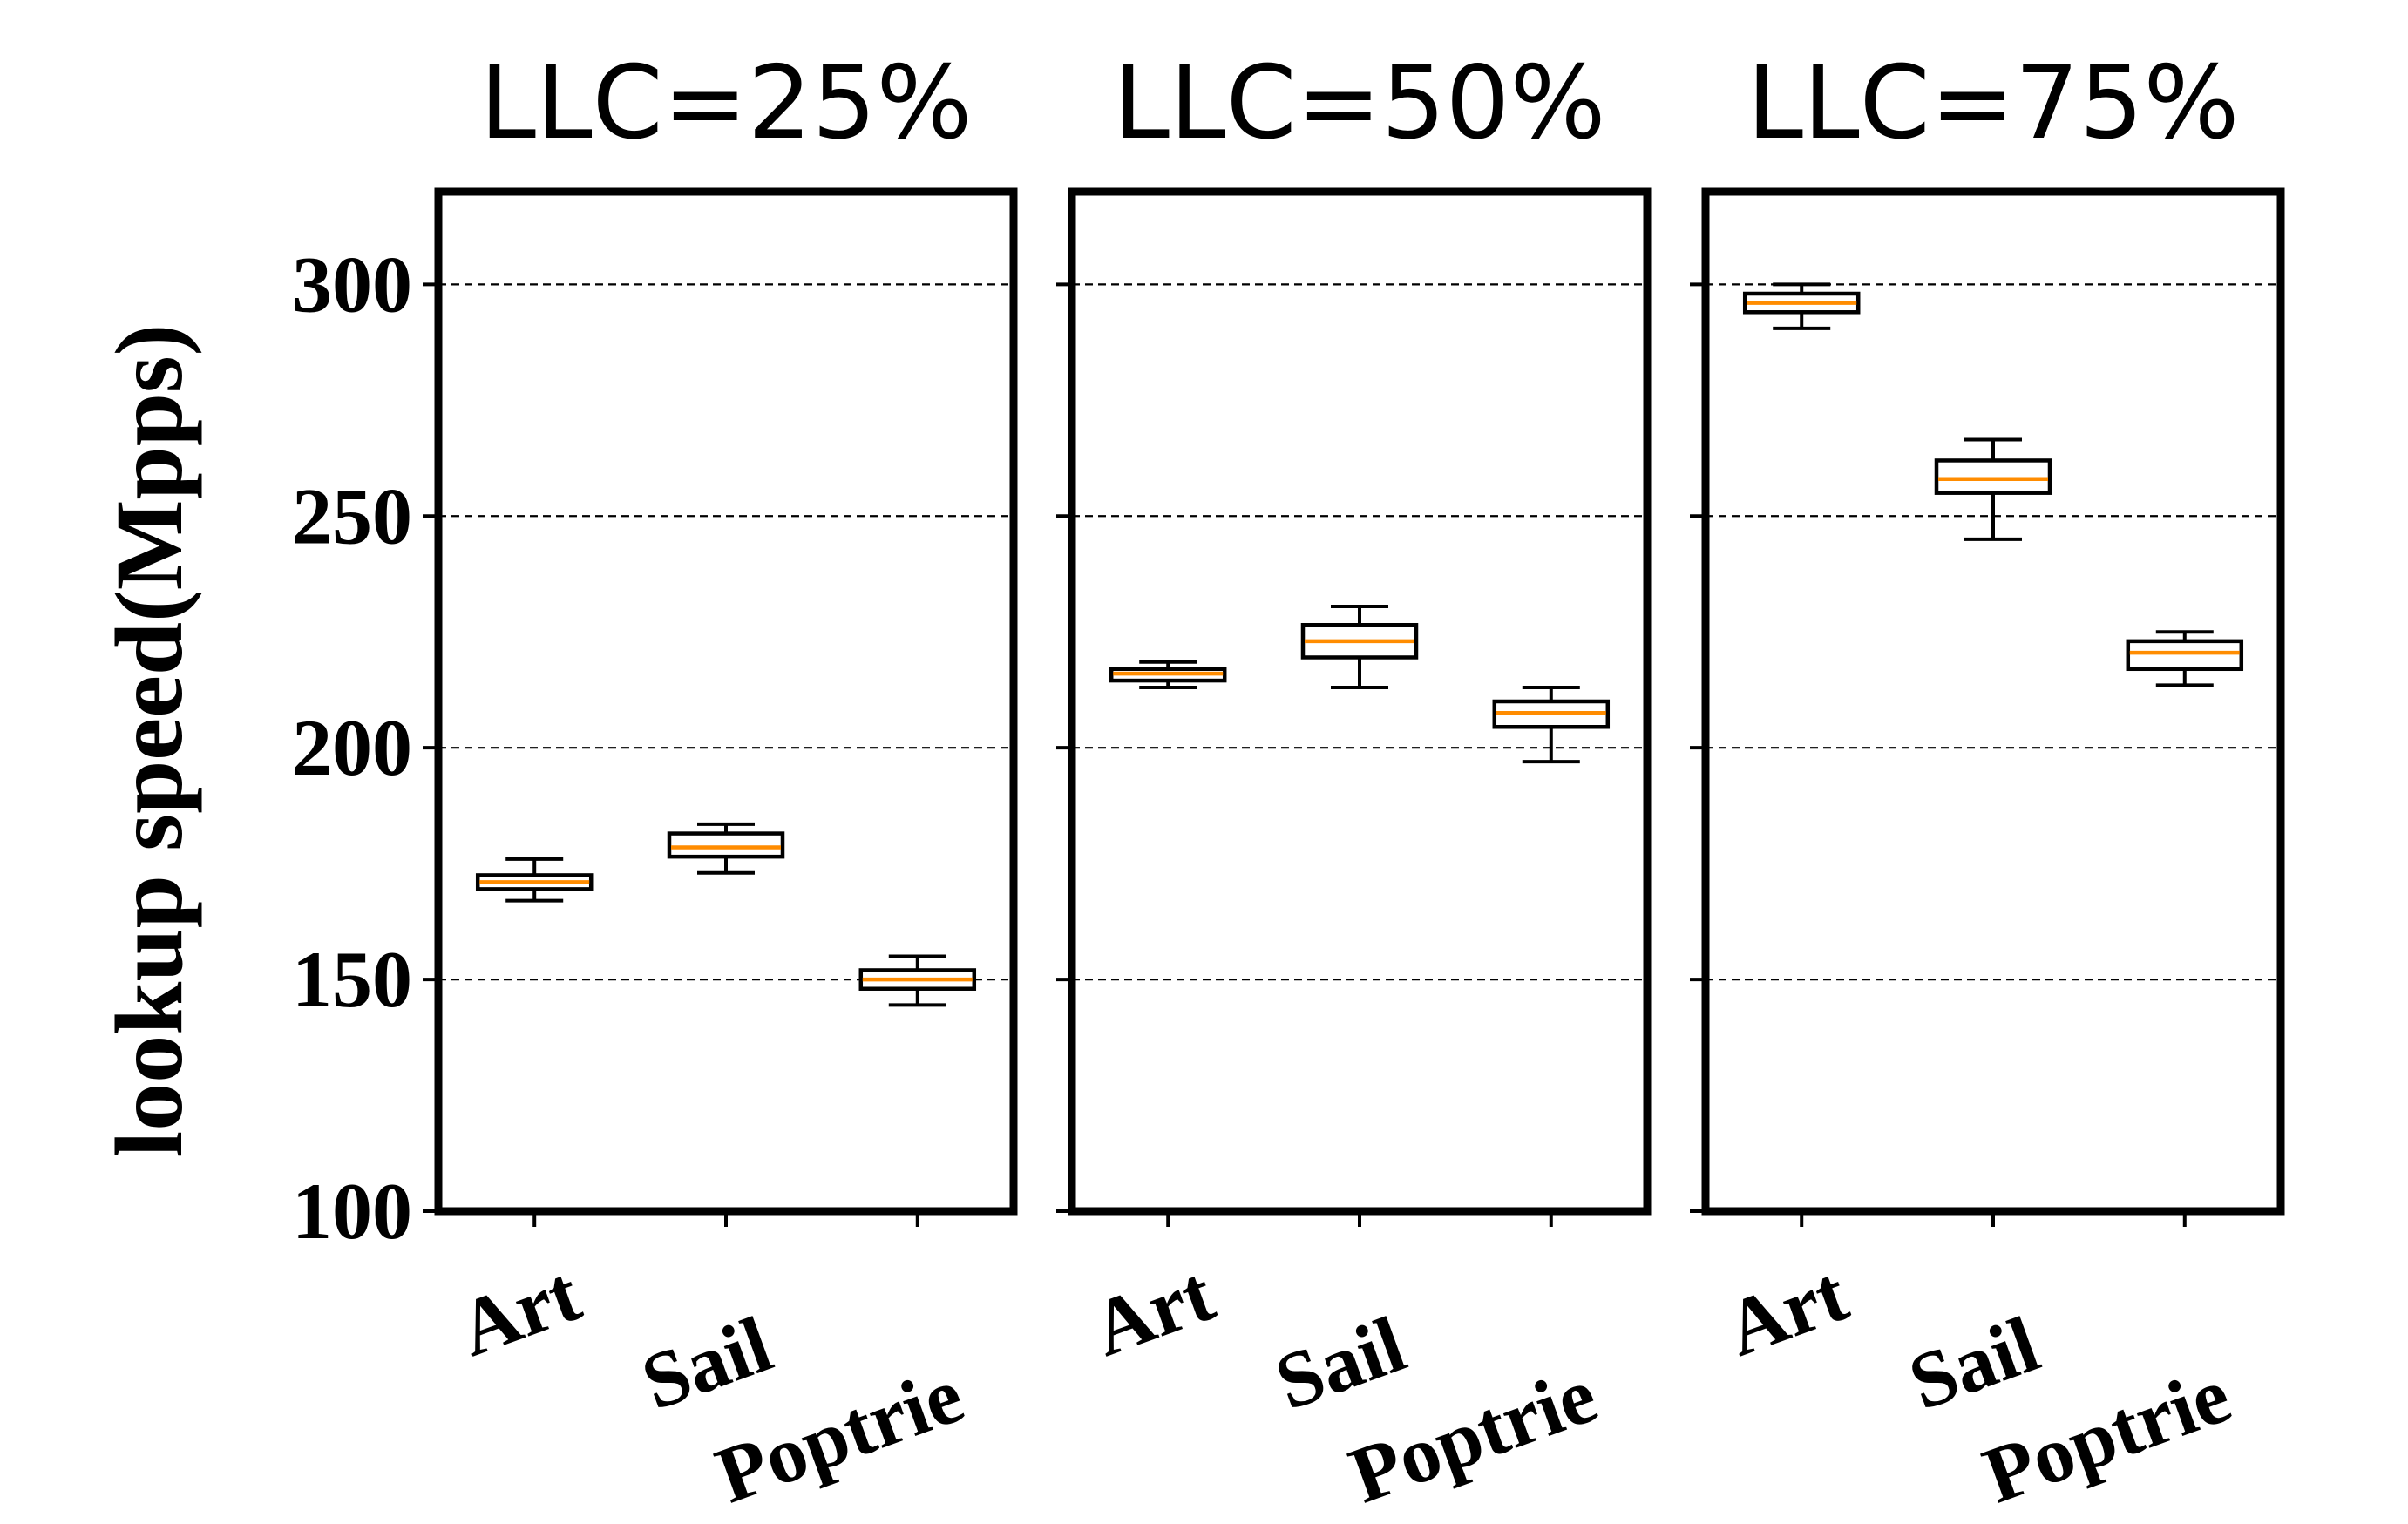  What do you see at coordinates (1359, 103) in the screenshot?
I see `panel-title: LLC=50%` at bounding box center [1359, 103].